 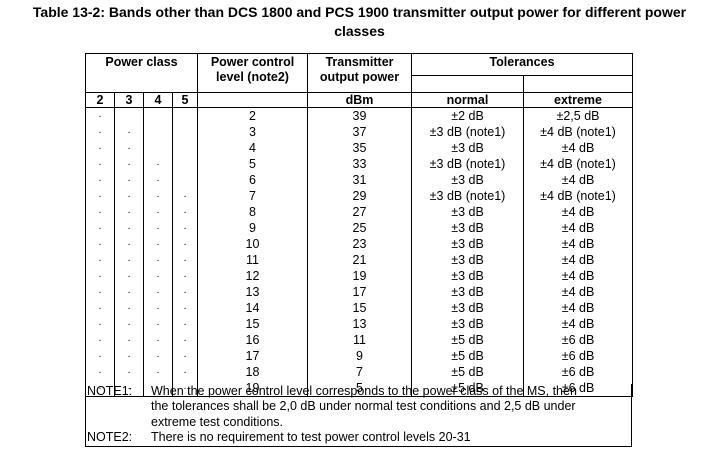 What do you see at coordinates (359, 244) in the screenshot?
I see `table-row: · · · · 10 23 ±3 dB ±4 dB` at bounding box center [359, 244].